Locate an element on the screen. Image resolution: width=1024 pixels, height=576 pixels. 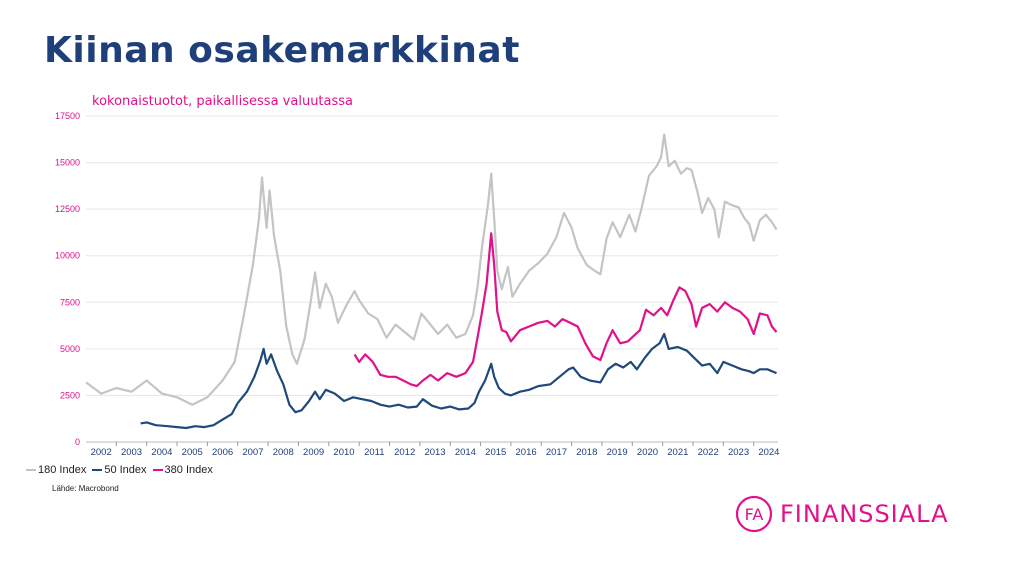
x-tick-label: 2007 is located at coordinates (252, 452).